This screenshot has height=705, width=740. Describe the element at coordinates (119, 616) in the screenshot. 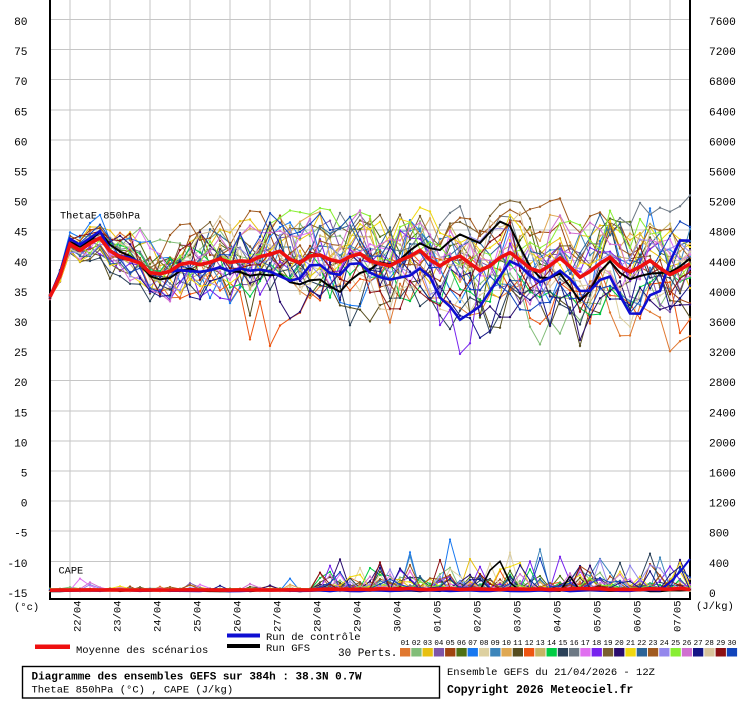

I see `svg-text: 23/04` at that location.